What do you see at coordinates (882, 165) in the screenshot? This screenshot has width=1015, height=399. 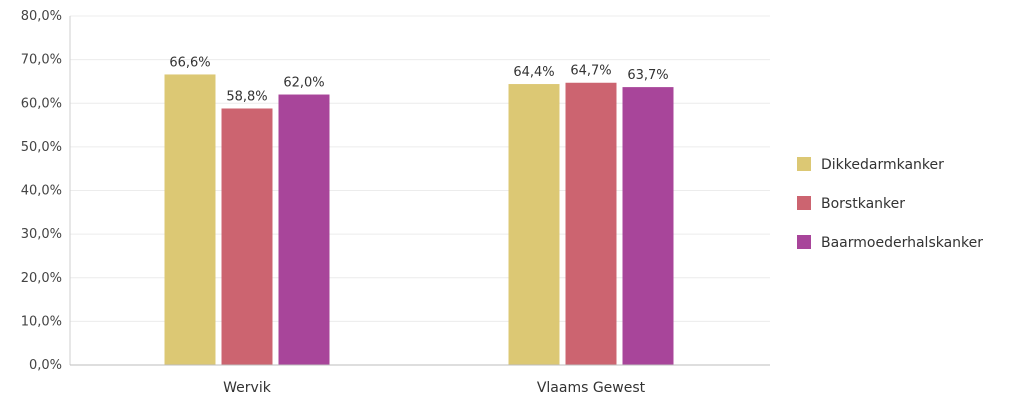 I see `legend-label: Dikkedarmkanker` at bounding box center [882, 165].